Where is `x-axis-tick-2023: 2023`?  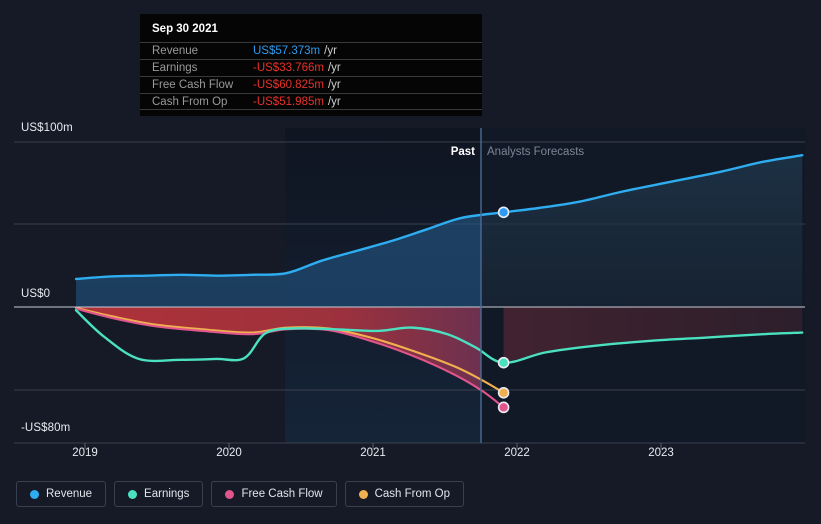
x-axis-tick-2023: 2023 is located at coordinates (661, 453).